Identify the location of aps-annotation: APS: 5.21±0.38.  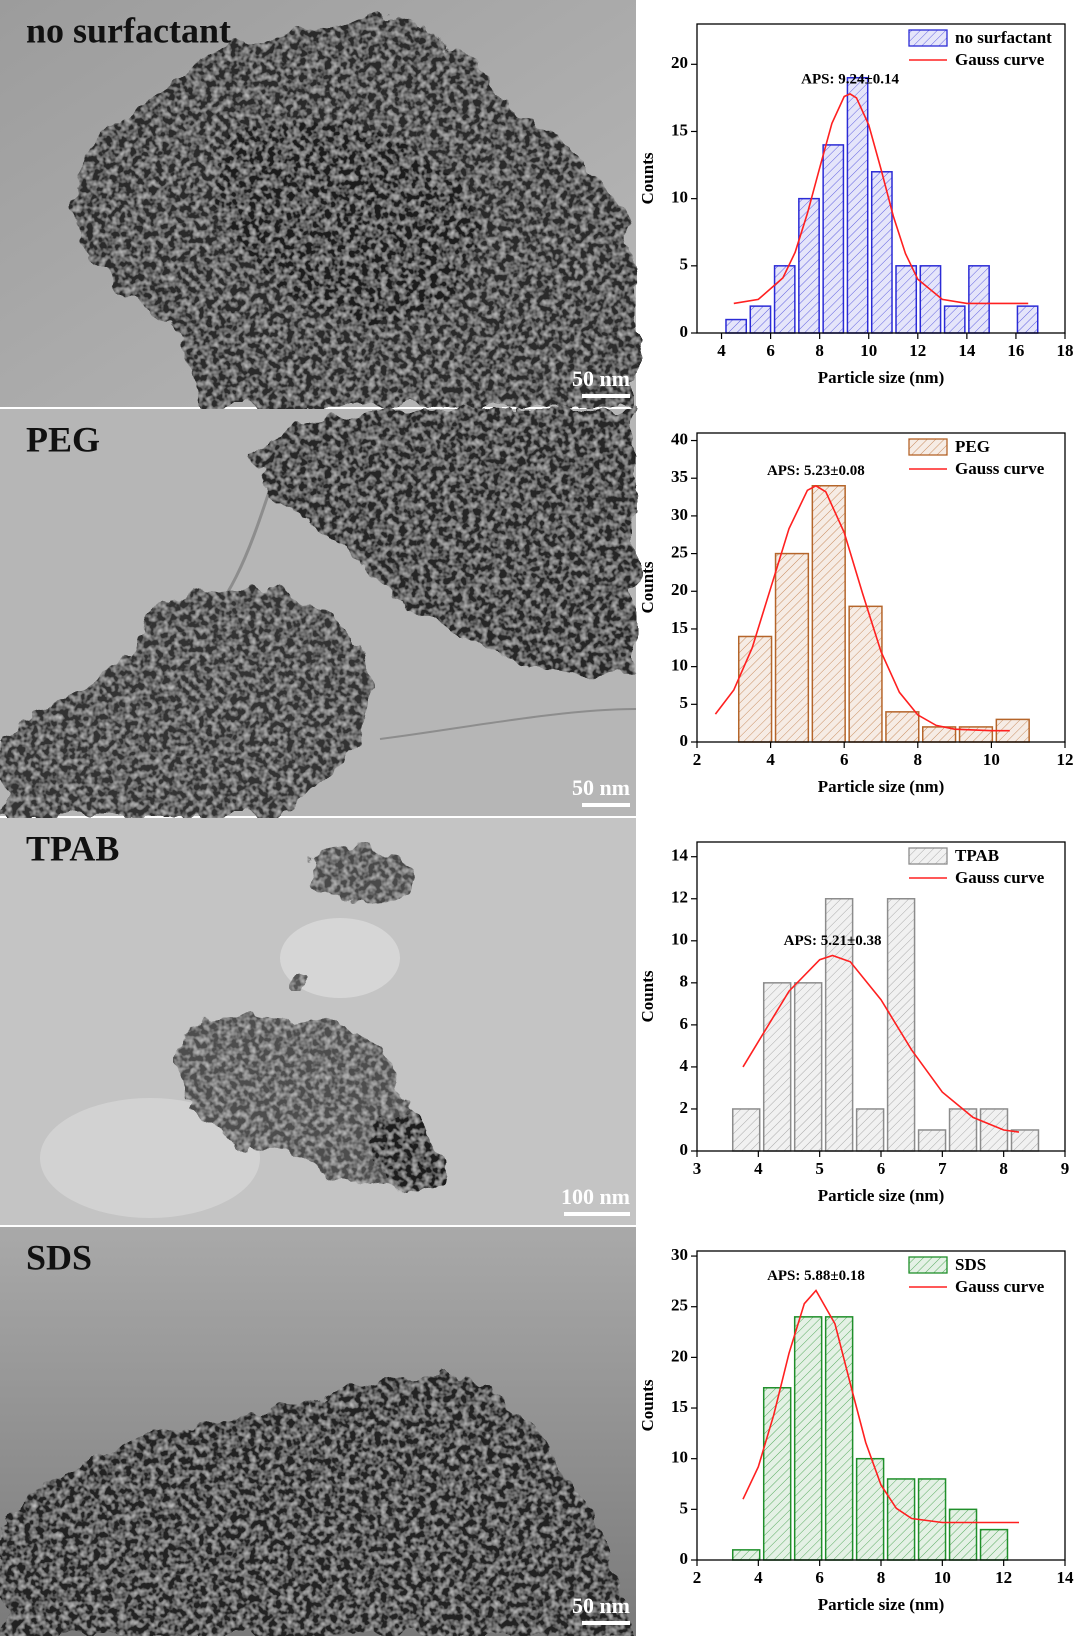
(833, 941).